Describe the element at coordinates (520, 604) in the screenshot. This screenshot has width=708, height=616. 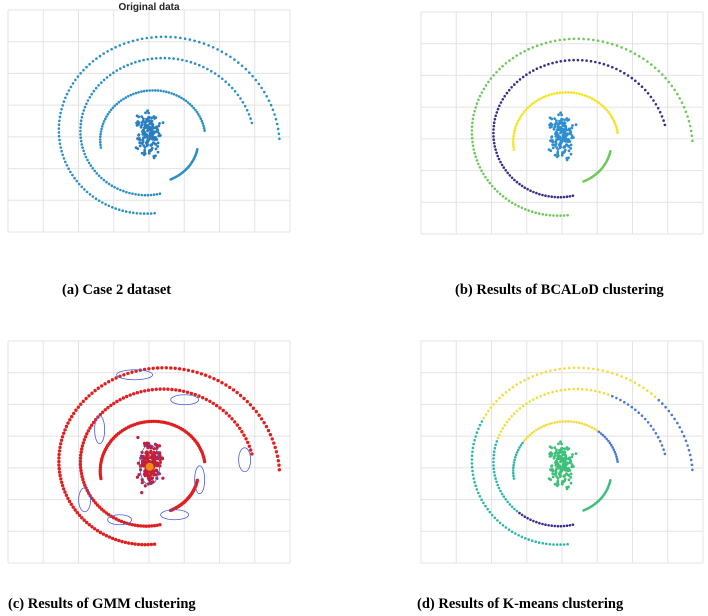
I see `caption-d: (d) Results of K-means clustering` at that location.